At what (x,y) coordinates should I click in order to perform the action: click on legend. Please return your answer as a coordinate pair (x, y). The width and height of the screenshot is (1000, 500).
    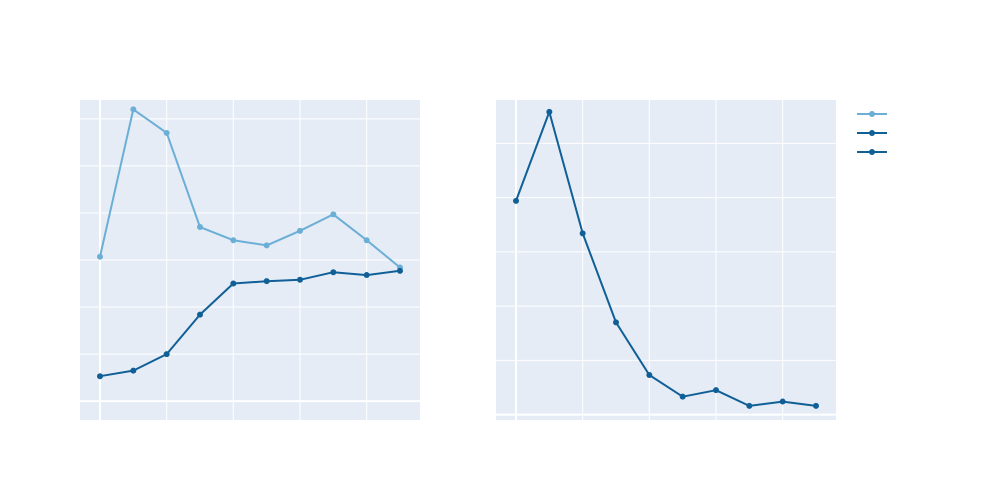
    Looking at the image, I should click on (872, 133).